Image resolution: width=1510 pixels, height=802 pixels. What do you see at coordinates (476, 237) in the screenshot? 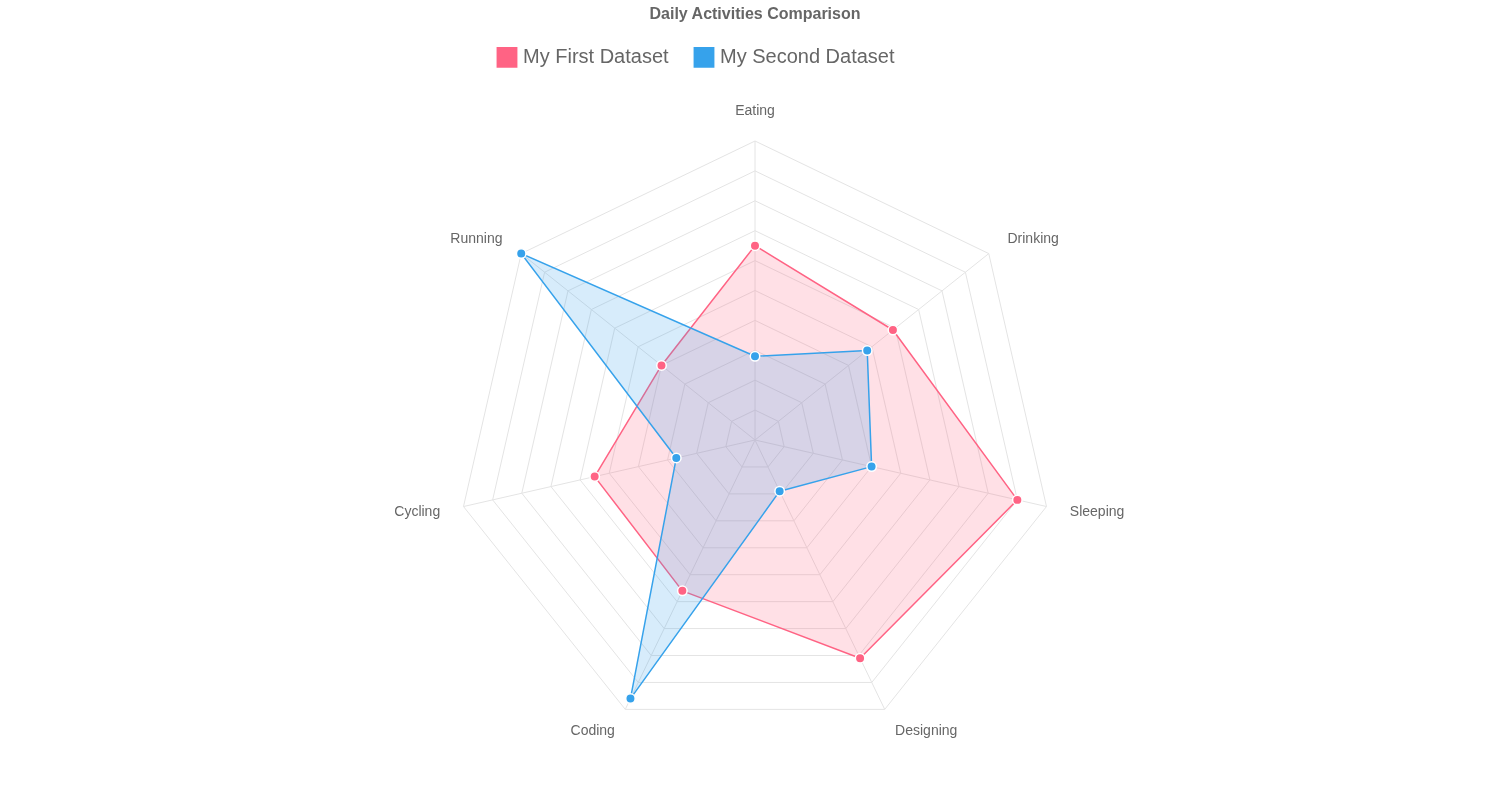
I see `spoke-label: Running` at bounding box center [476, 237].